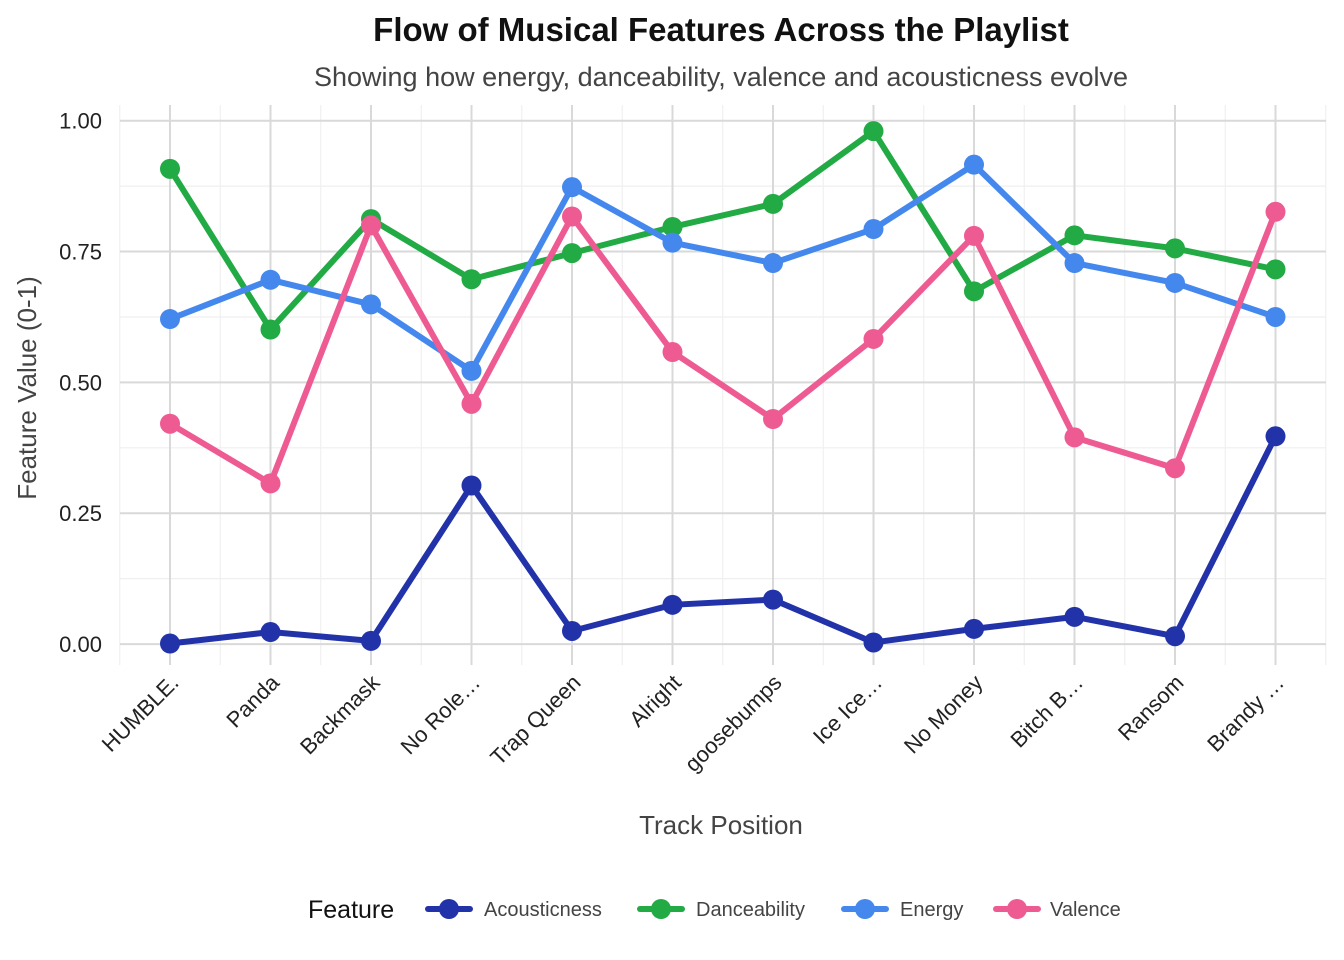 Image resolution: width=1344 pixels, height=960 pixels. Describe the element at coordinates (655, 701) in the screenshot. I see `x-tick-label: Alright` at that location.